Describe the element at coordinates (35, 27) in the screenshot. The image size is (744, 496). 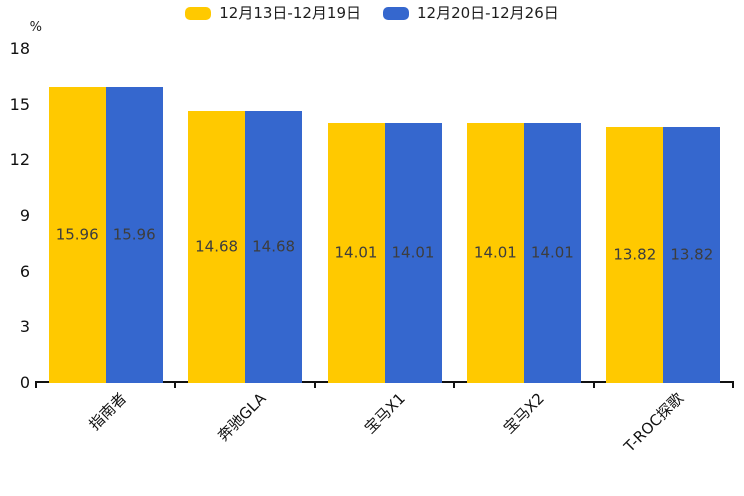
I see `y-axis-unit-label: %` at that location.